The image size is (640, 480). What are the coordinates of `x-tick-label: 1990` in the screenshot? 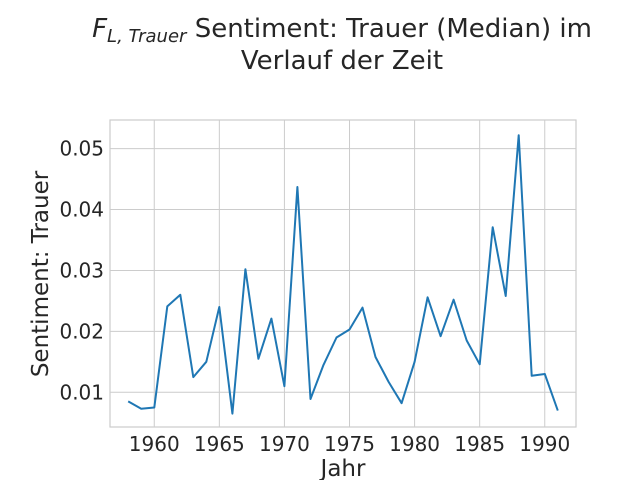 It's located at (544, 444).